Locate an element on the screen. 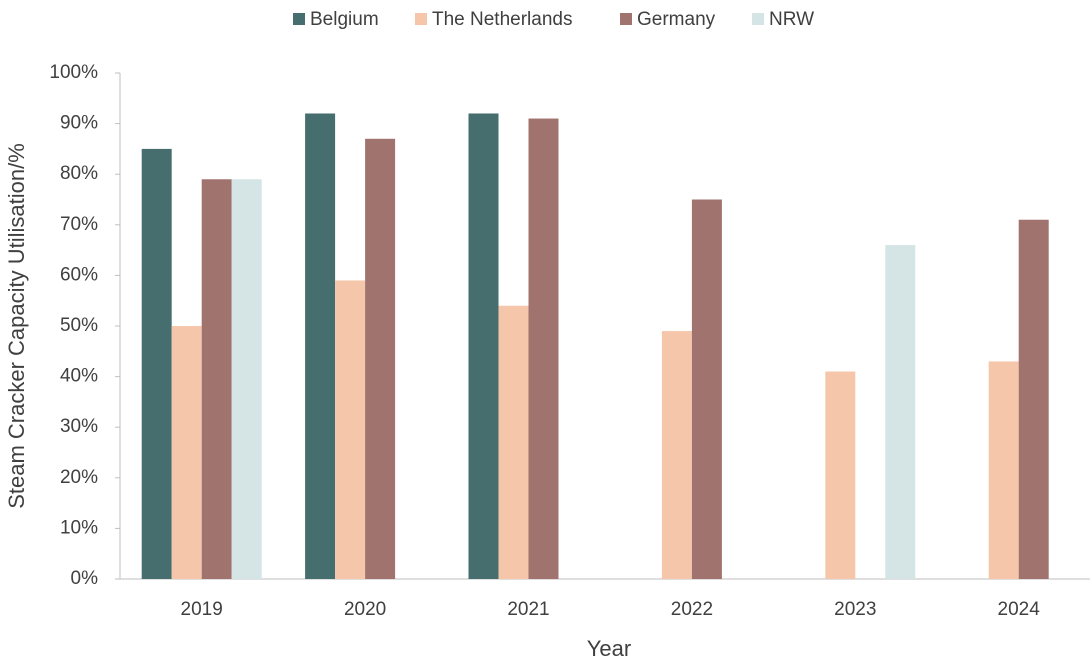  legend-label: The Netherlands is located at coordinates (502, 19).